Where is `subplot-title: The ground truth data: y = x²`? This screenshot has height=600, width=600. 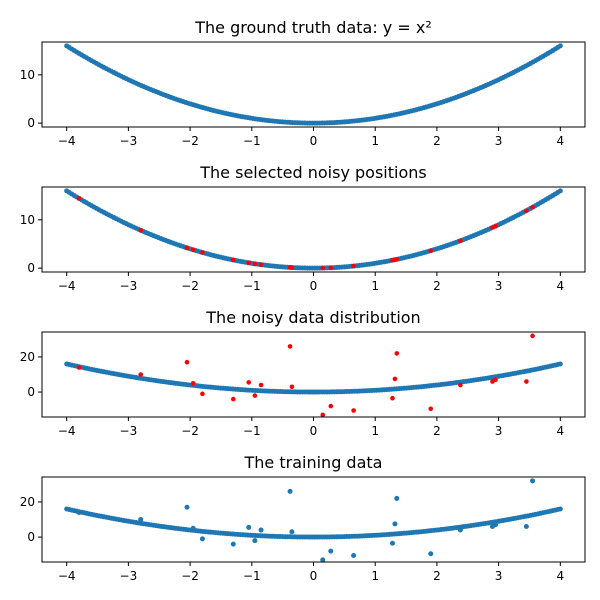 subplot-title: The ground truth data: y = x² is located at coordinates (312, 27).